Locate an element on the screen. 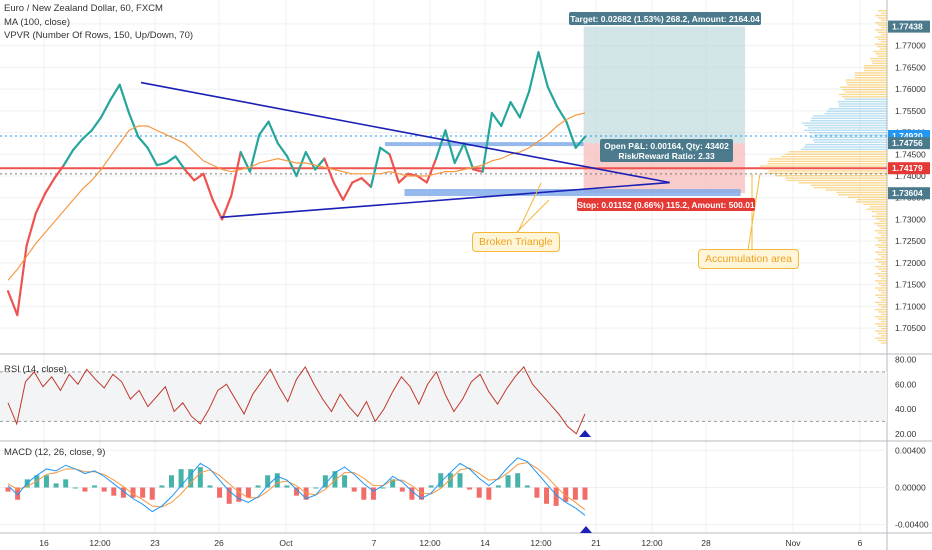 This screenshot has height=550, width=932. price-badge-text: 1.77438 is located at coordinates (907, 27).